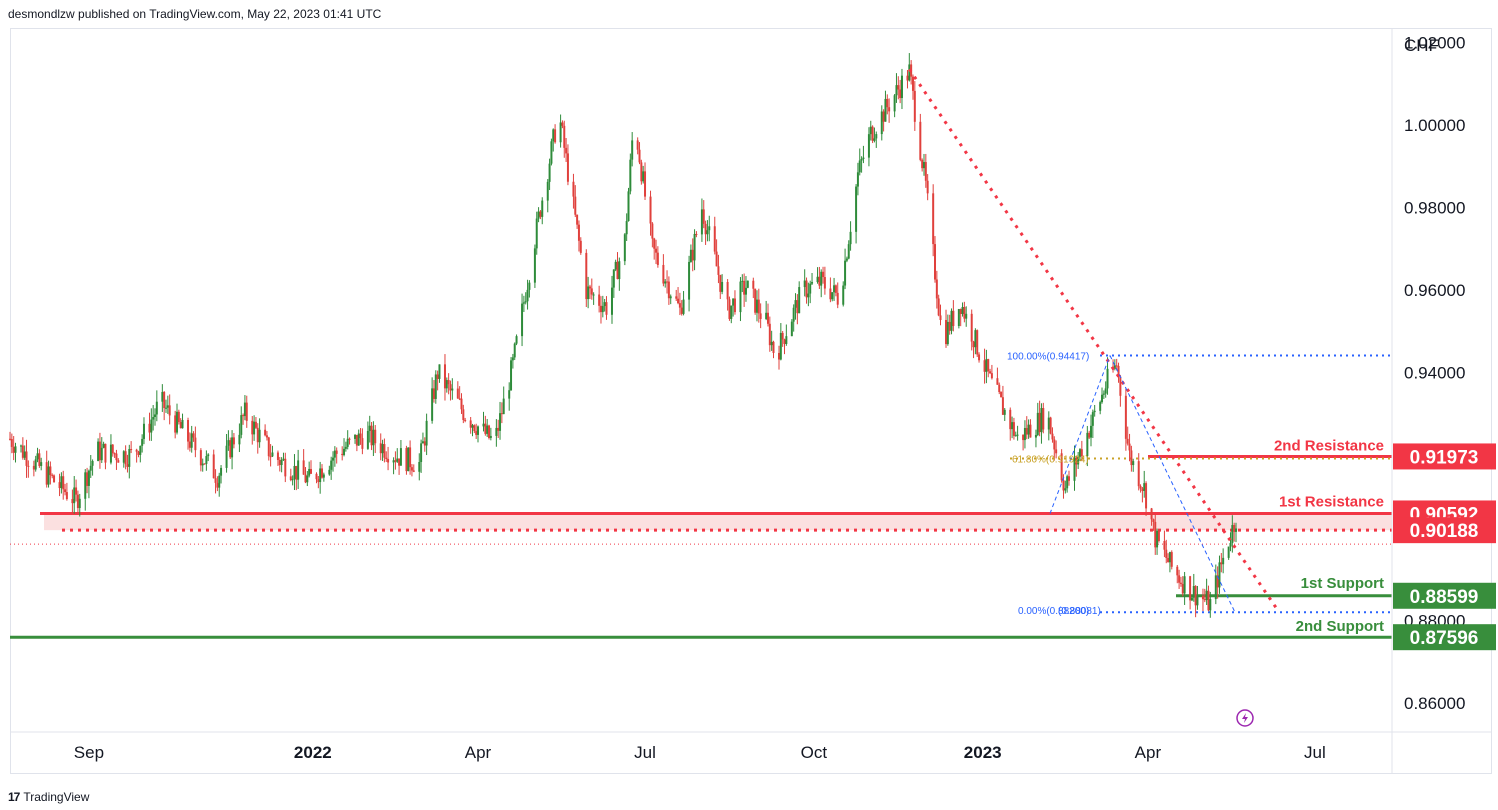  What do you see at coordinates (14, 797) in the screenshot?
I see `tradingview-logo-icon: 17` at bounding box center [14, 797].